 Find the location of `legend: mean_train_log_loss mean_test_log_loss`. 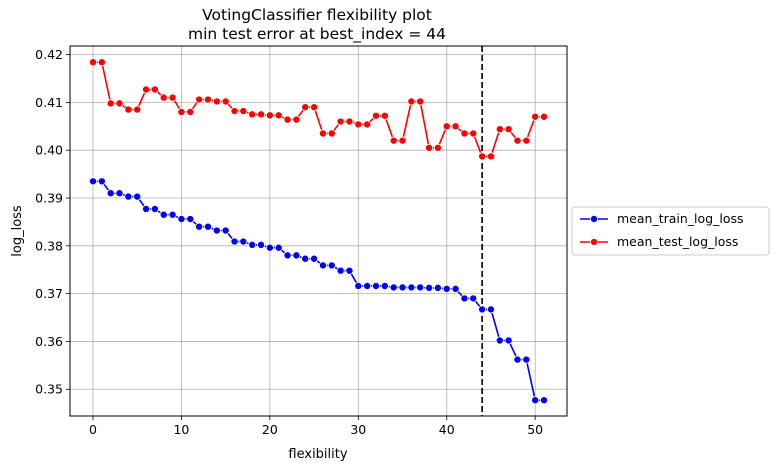

legend: mean_train_log_loss mean_test_log_loss is located at coordinates (670, 231).